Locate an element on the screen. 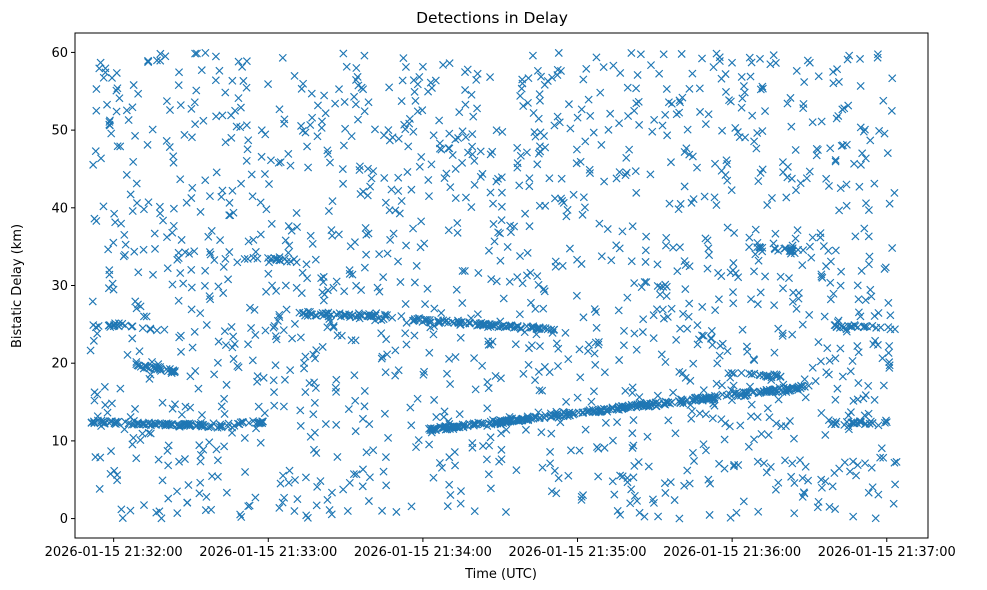 The image size is (987, 590). x-tick-label: 2026-01-15 21:34:00 is located at coordinates (423, 552).